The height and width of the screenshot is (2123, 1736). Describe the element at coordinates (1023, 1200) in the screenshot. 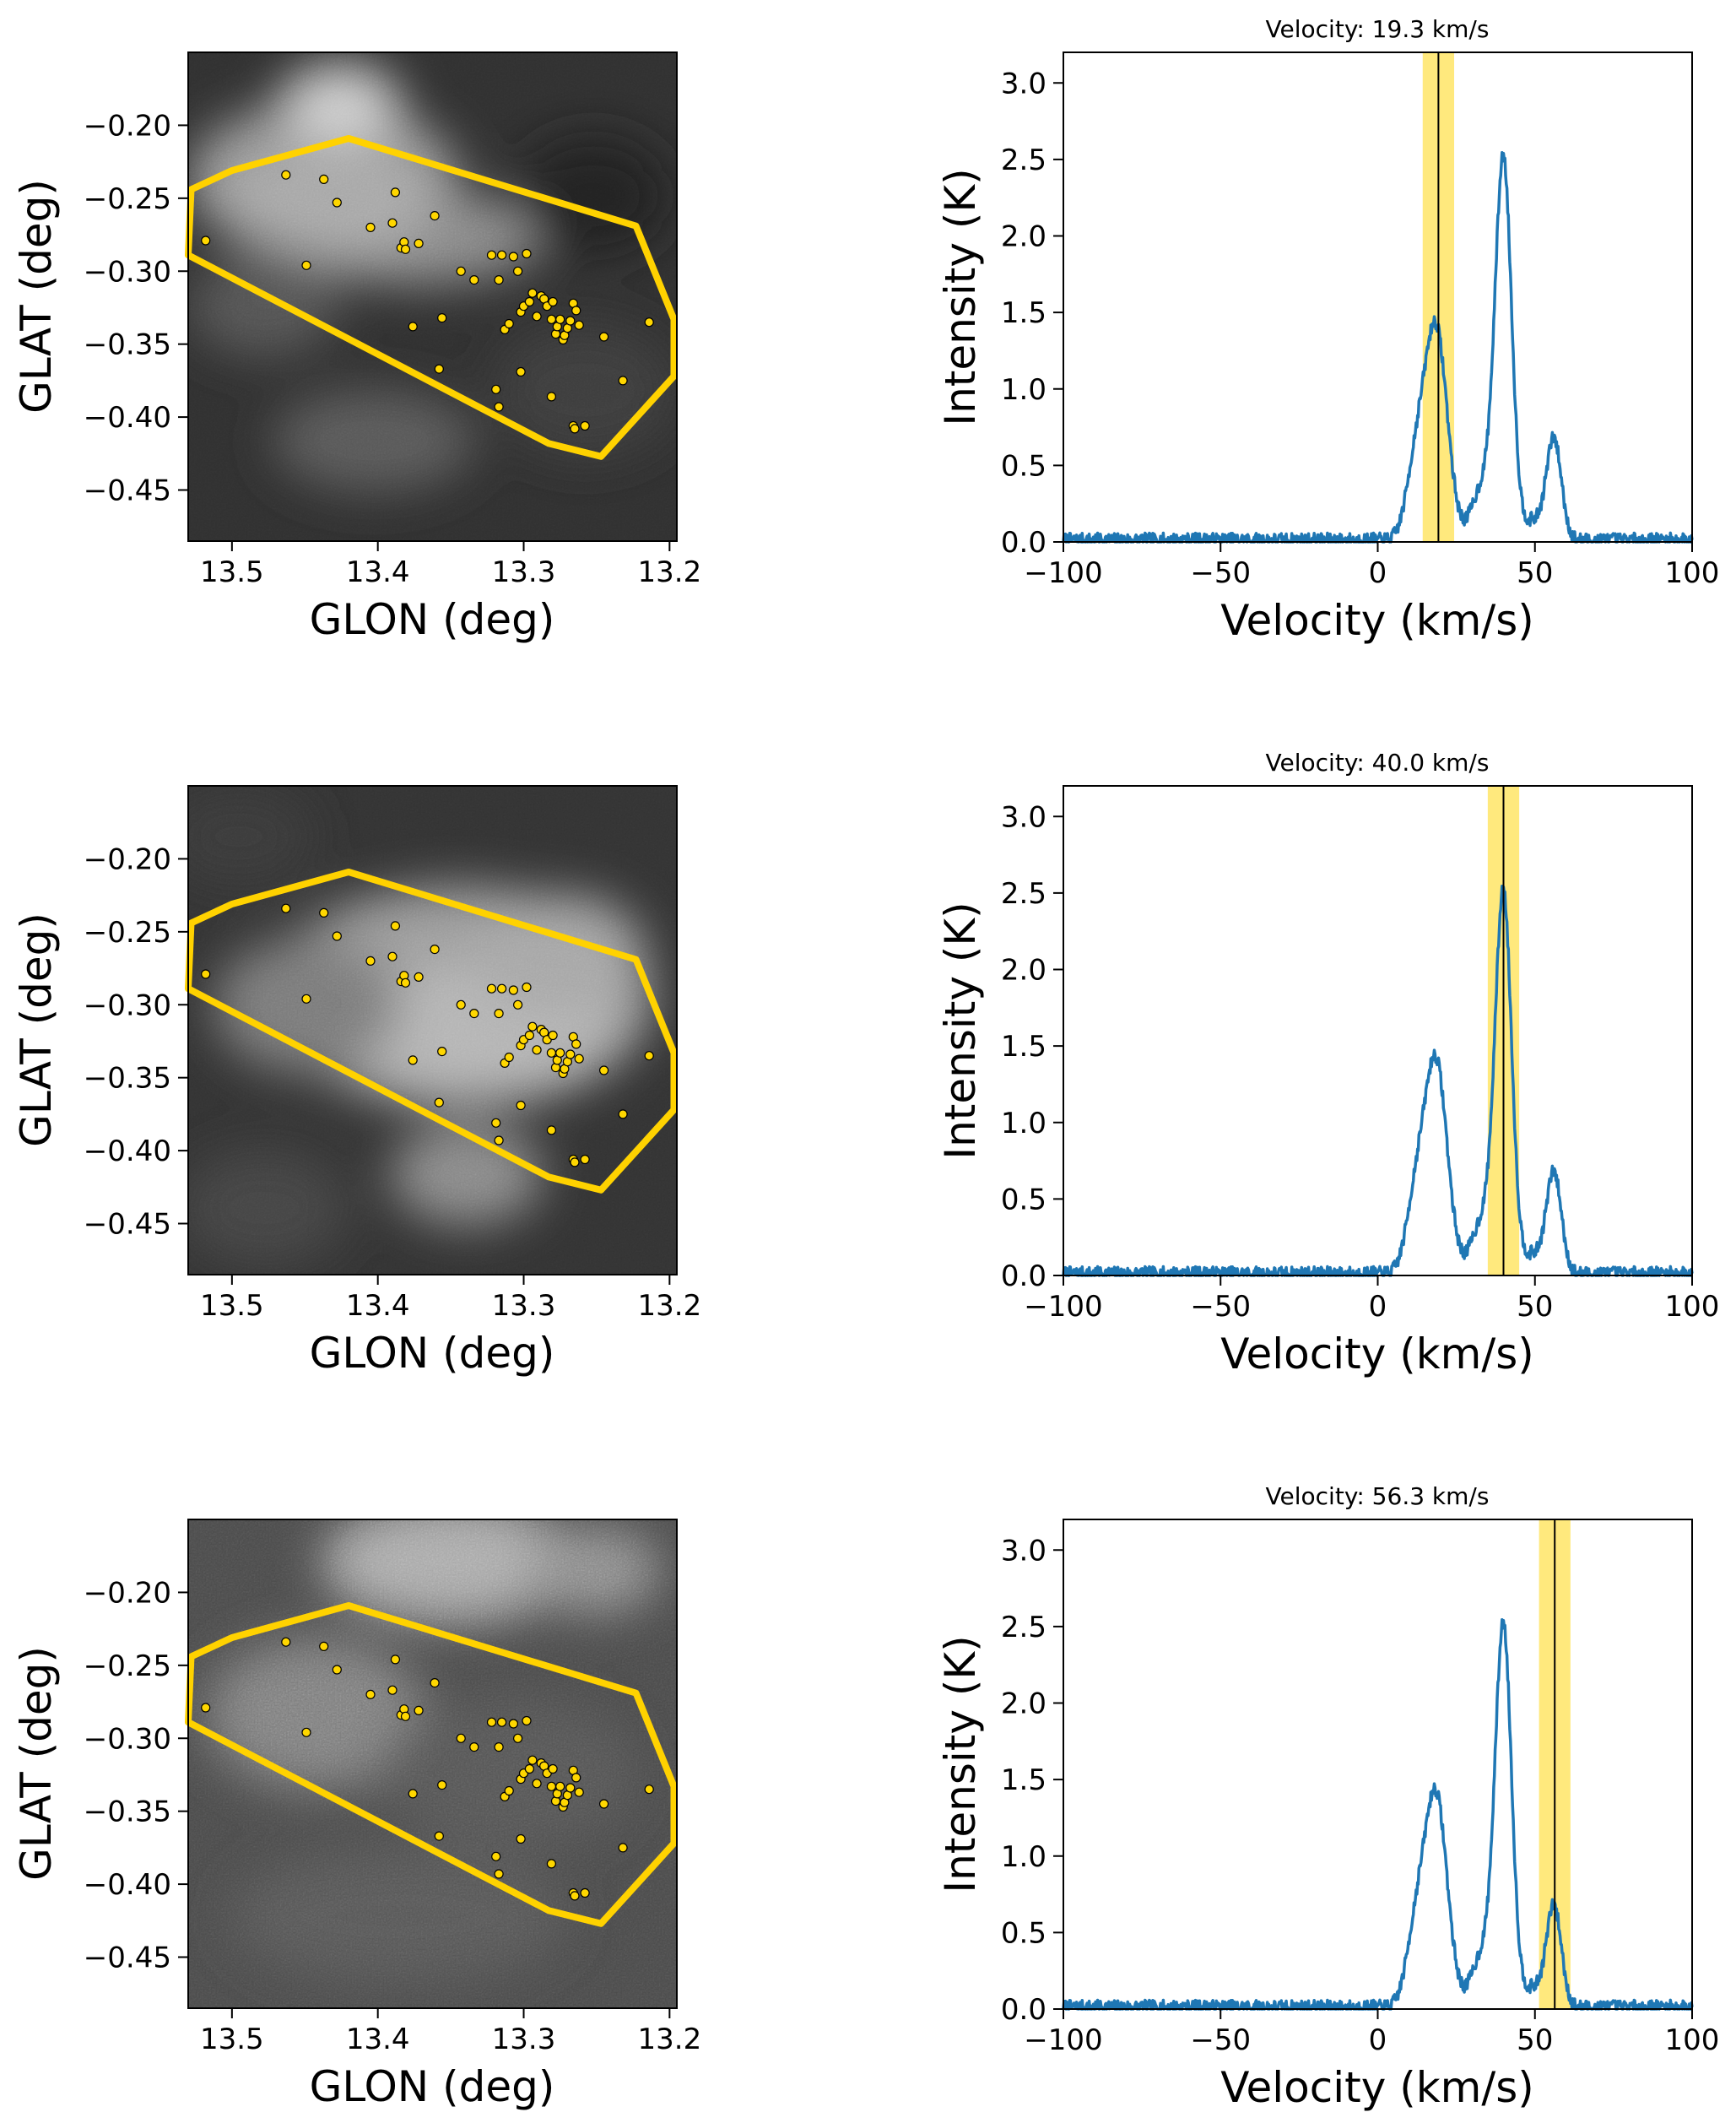

I see `y-tick-label: 0.5` at that location.